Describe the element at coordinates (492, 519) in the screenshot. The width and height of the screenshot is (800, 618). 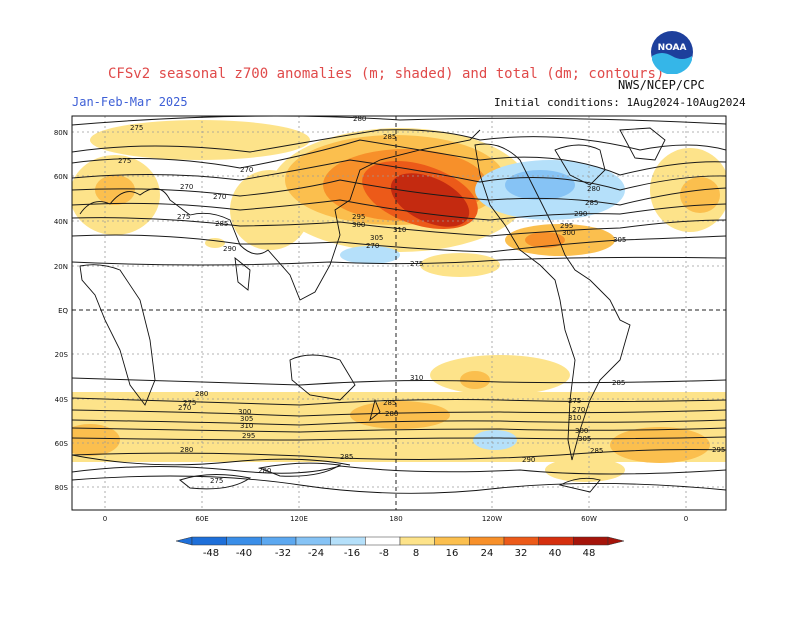
I see `svg-text: 120W` at that location.